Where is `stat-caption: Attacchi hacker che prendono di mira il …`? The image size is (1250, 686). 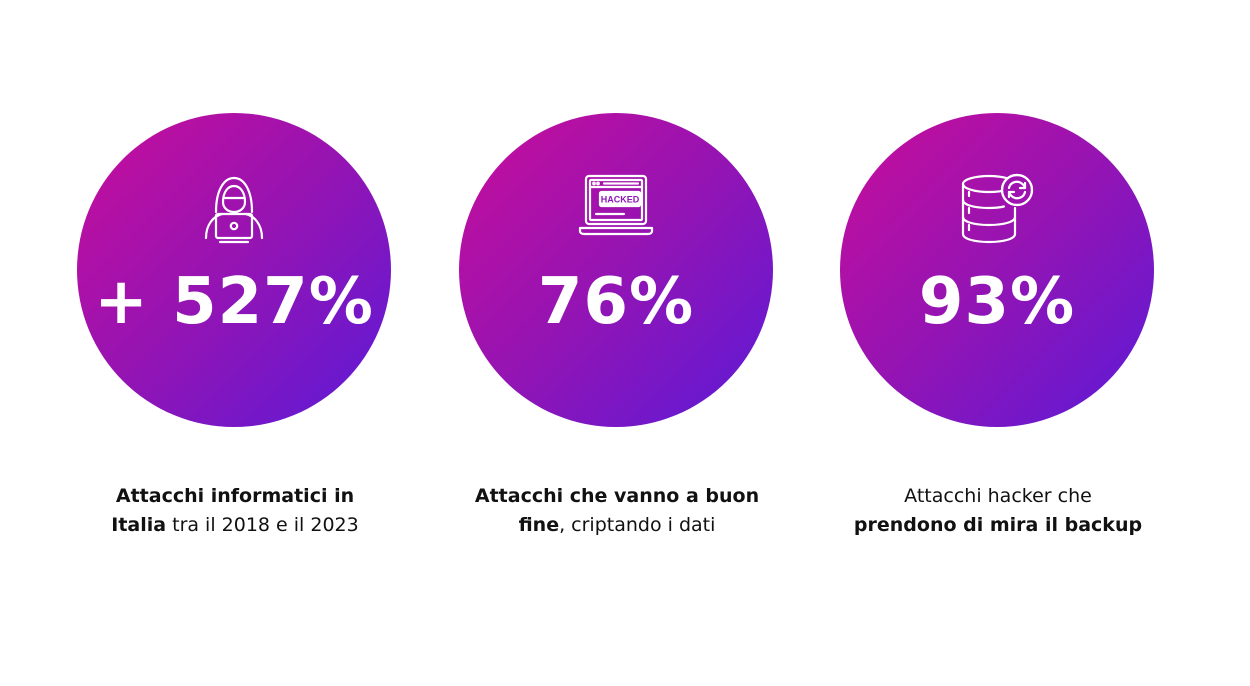 stat-caption: Attacchi hacker che prendono di mira il … is located at coordinates (998, 511).